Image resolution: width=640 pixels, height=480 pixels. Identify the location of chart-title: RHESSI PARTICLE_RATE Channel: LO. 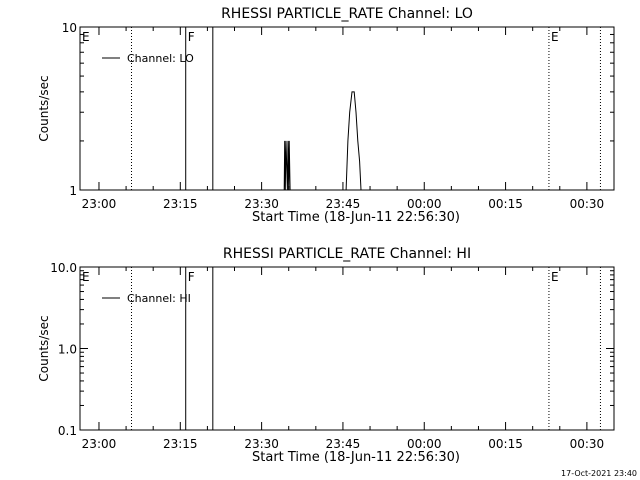
(347, 14).